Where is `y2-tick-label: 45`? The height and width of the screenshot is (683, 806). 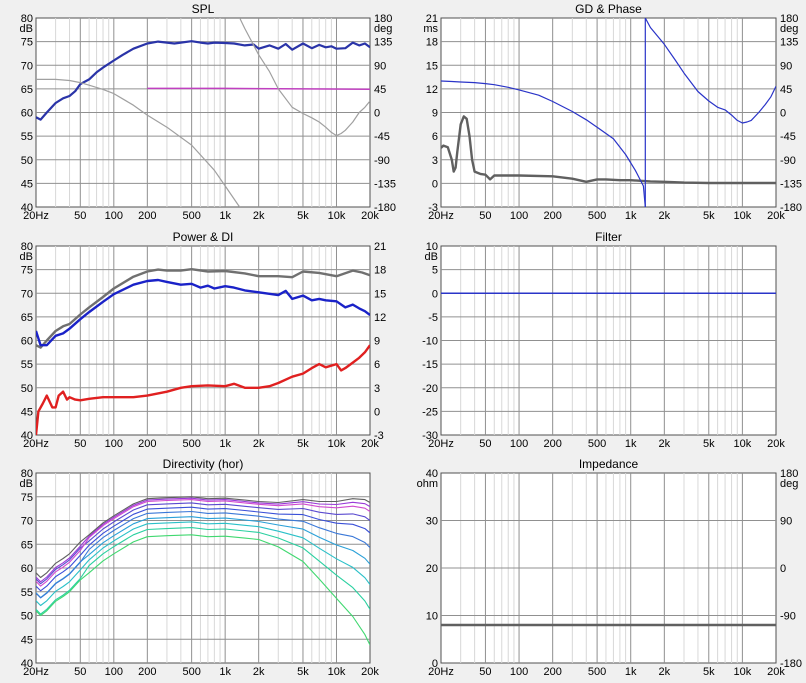 y2-tick-label: 45 is located at coordinates (786, 90).